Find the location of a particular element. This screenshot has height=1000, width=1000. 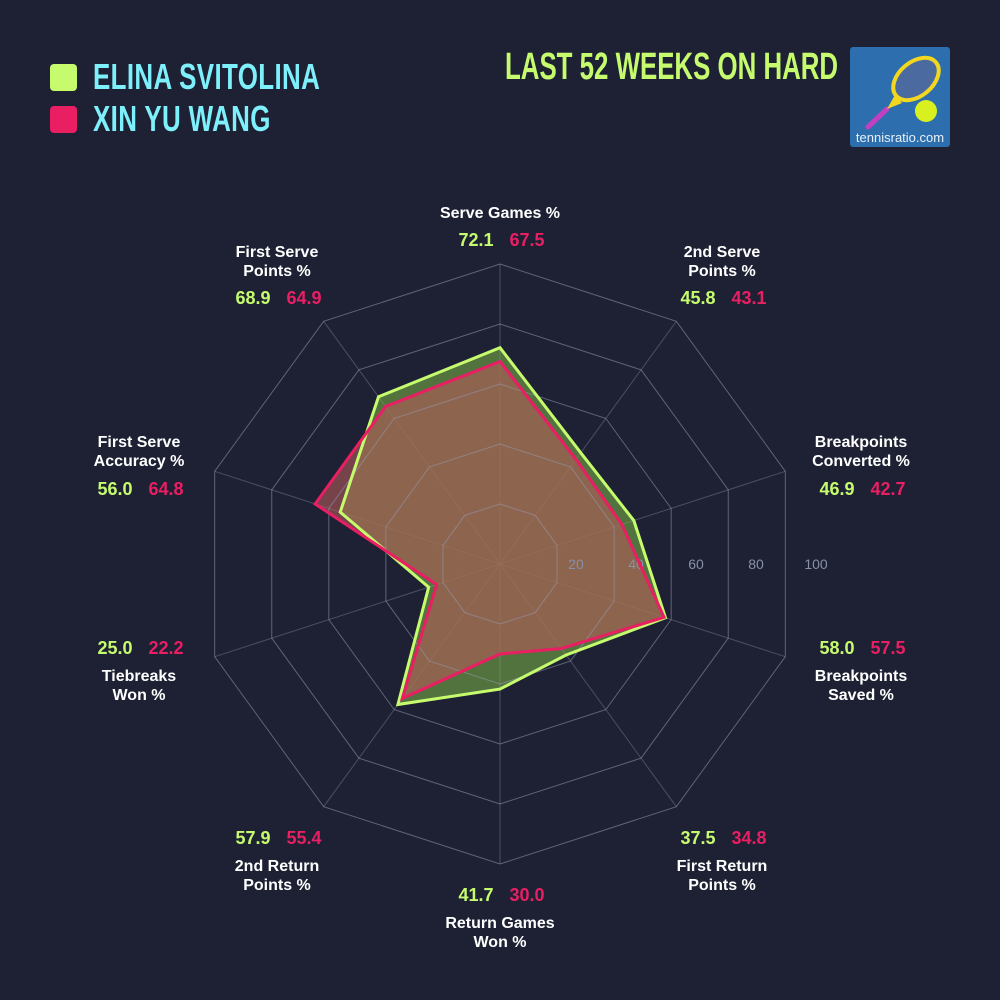

value-label-svitolina: 25.0 is located at coordinates (114, 648).